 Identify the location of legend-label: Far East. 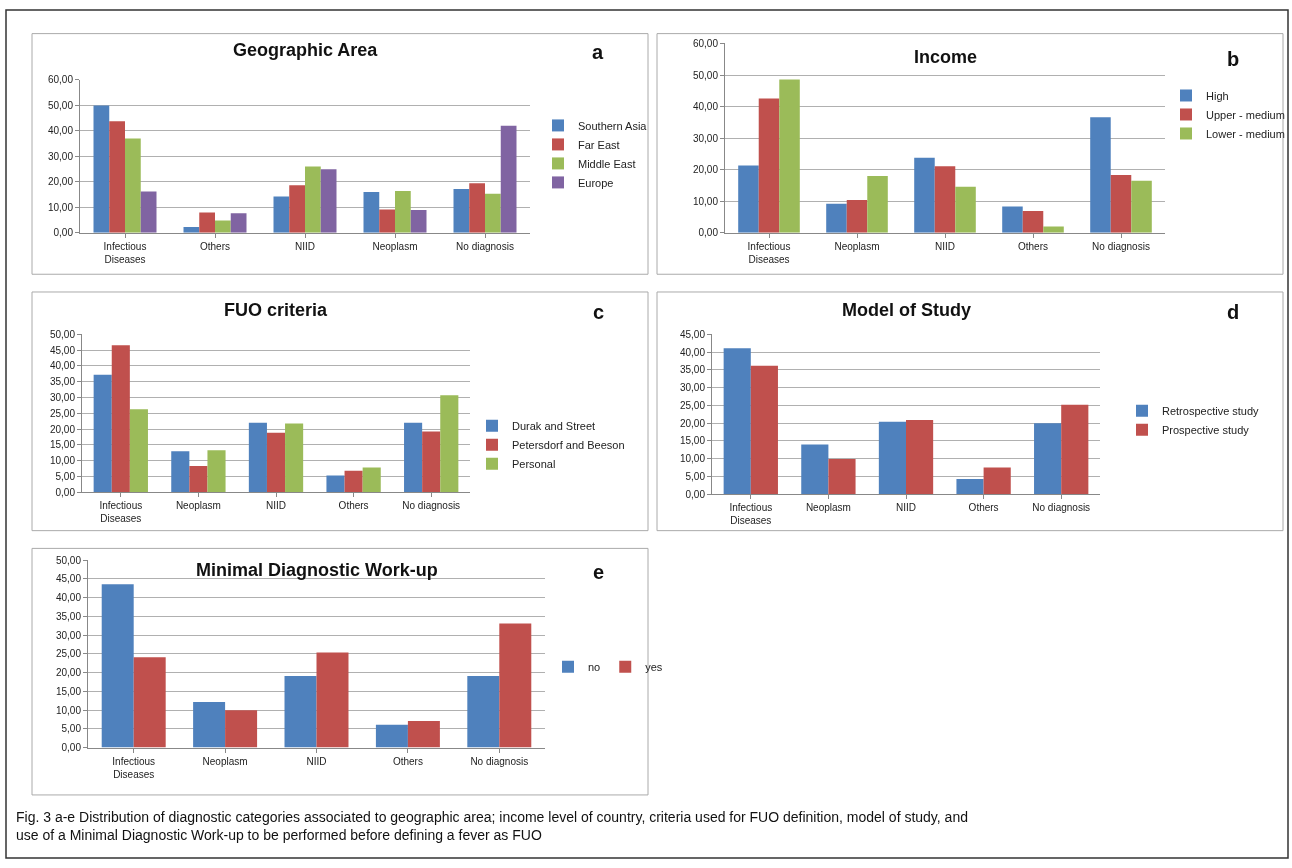
(599, 144).